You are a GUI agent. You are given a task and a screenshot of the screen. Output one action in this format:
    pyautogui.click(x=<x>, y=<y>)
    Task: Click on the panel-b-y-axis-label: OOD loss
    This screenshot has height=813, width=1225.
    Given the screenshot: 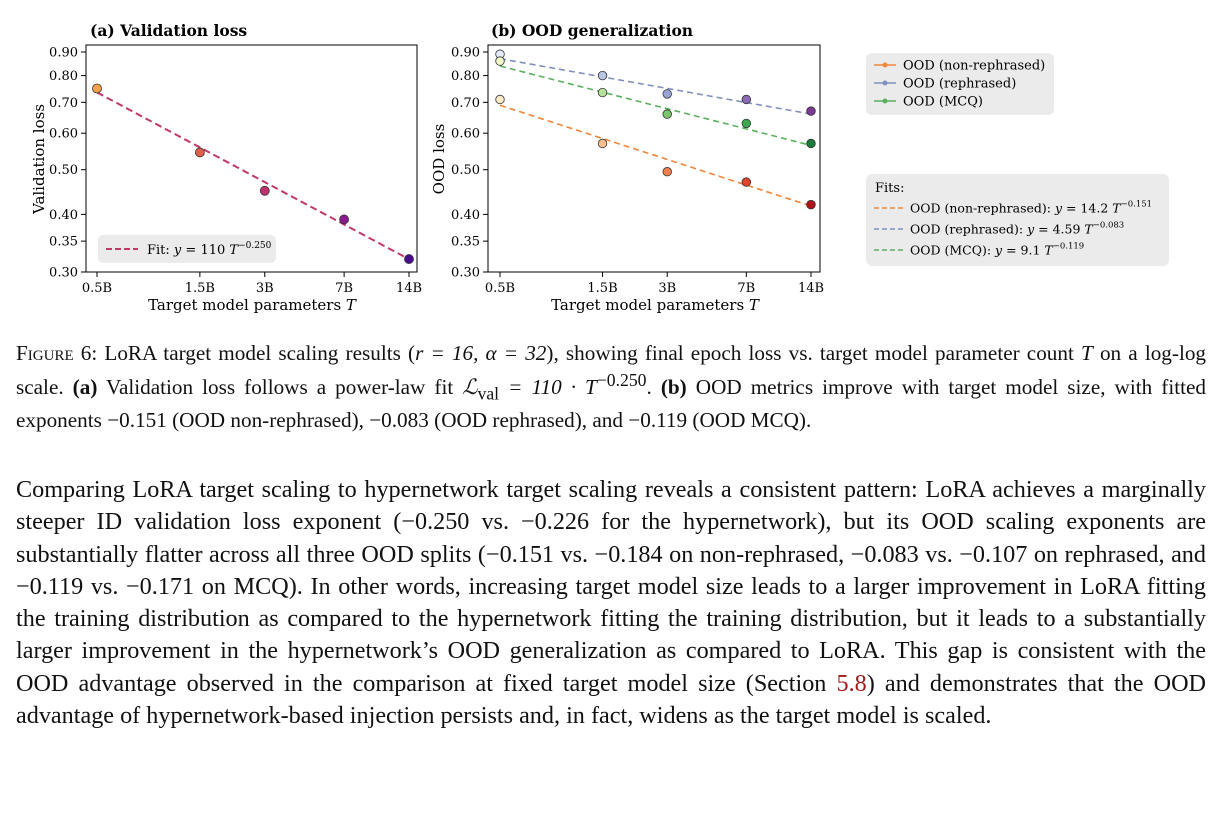 What is the action you would take?
    pyautogui.click(x=439, y=159)
    